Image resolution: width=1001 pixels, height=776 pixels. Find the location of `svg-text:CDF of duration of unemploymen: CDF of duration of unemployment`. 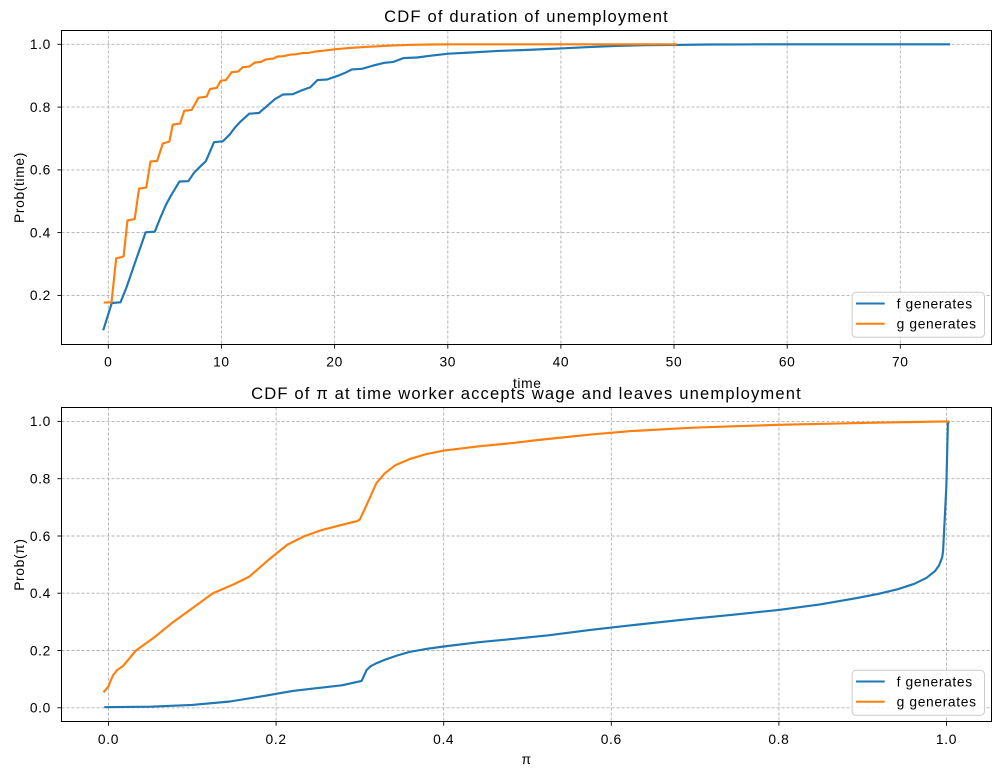

svg-text:CDF of duration of unemploymen: CDF of duration of unemployment is located at coordinates (526, 16).